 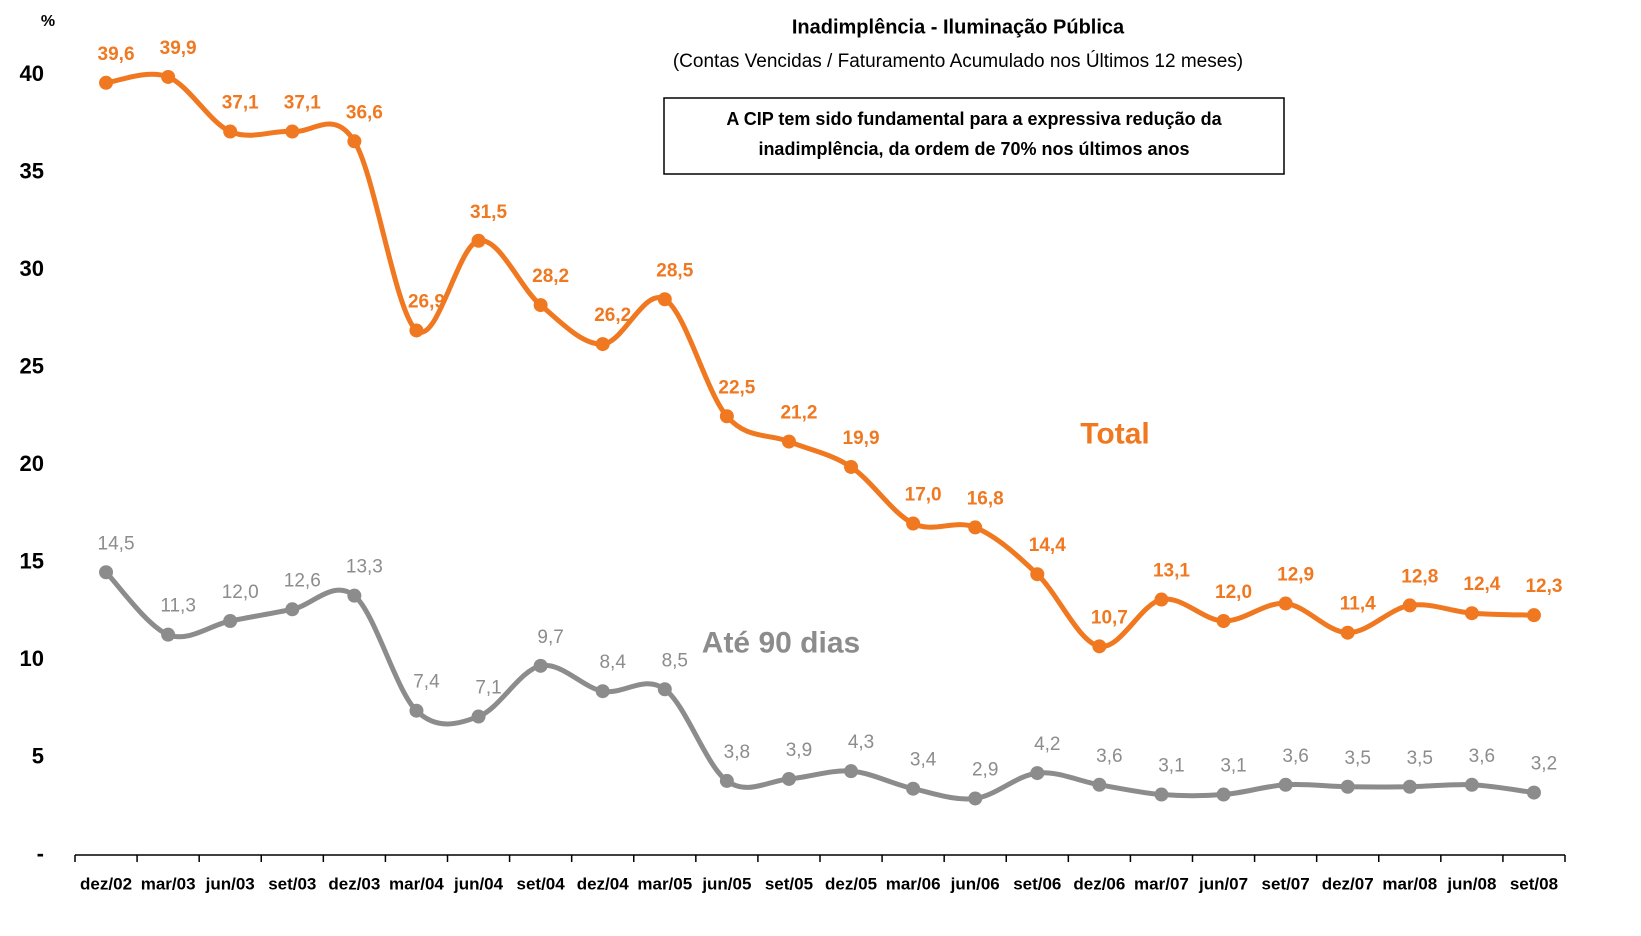 What do you see at coordinates (1286, 883) in the screenshot?
I see `x-tick-label: set/07` at bounding box center [1286, 883].